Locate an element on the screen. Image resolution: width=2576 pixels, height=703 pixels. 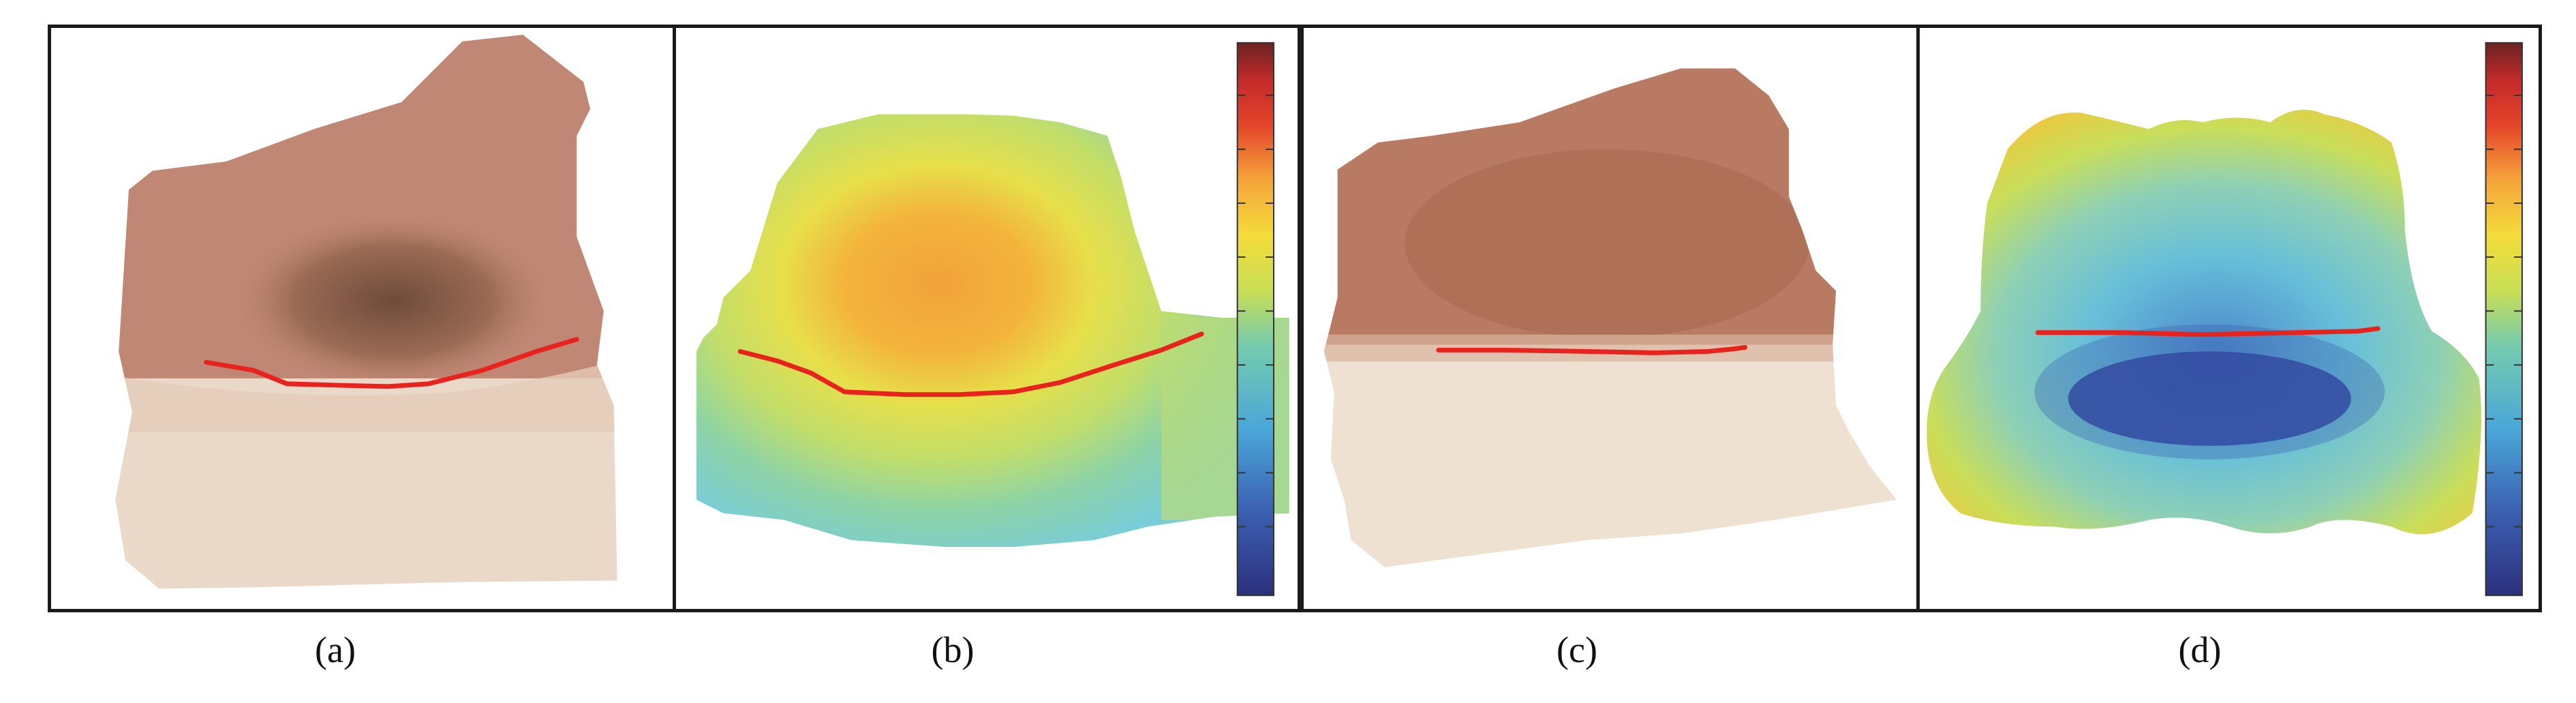
boundary-line-d is located at coordinates (2207, 332).